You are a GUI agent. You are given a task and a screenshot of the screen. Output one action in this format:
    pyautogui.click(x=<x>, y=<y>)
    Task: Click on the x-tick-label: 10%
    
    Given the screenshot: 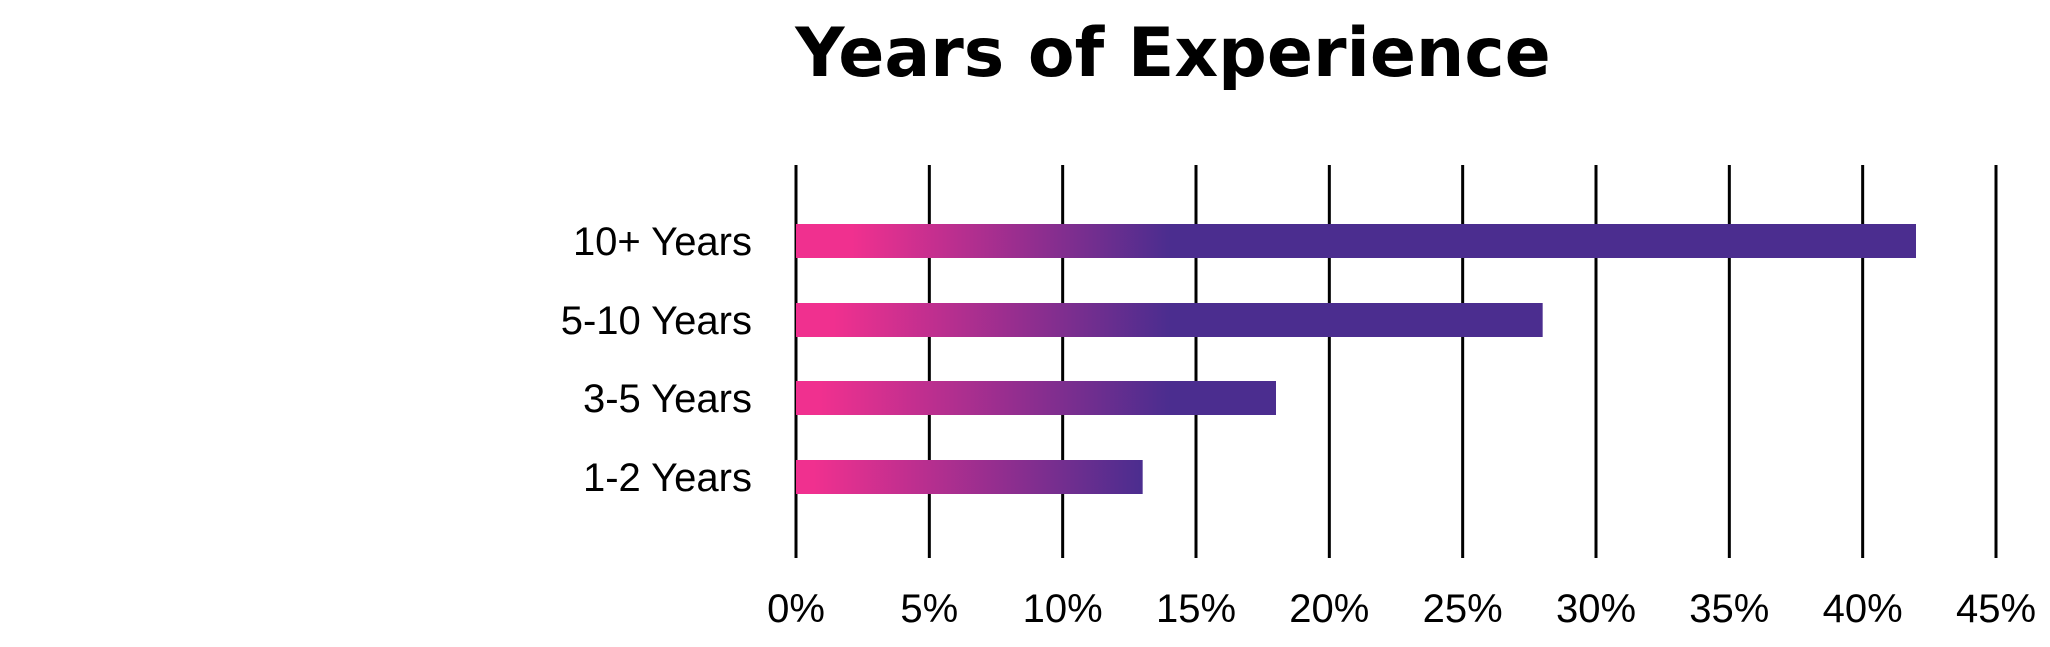 What is the action you would take?
    pyautogui.click(x=1063, y=609)
    